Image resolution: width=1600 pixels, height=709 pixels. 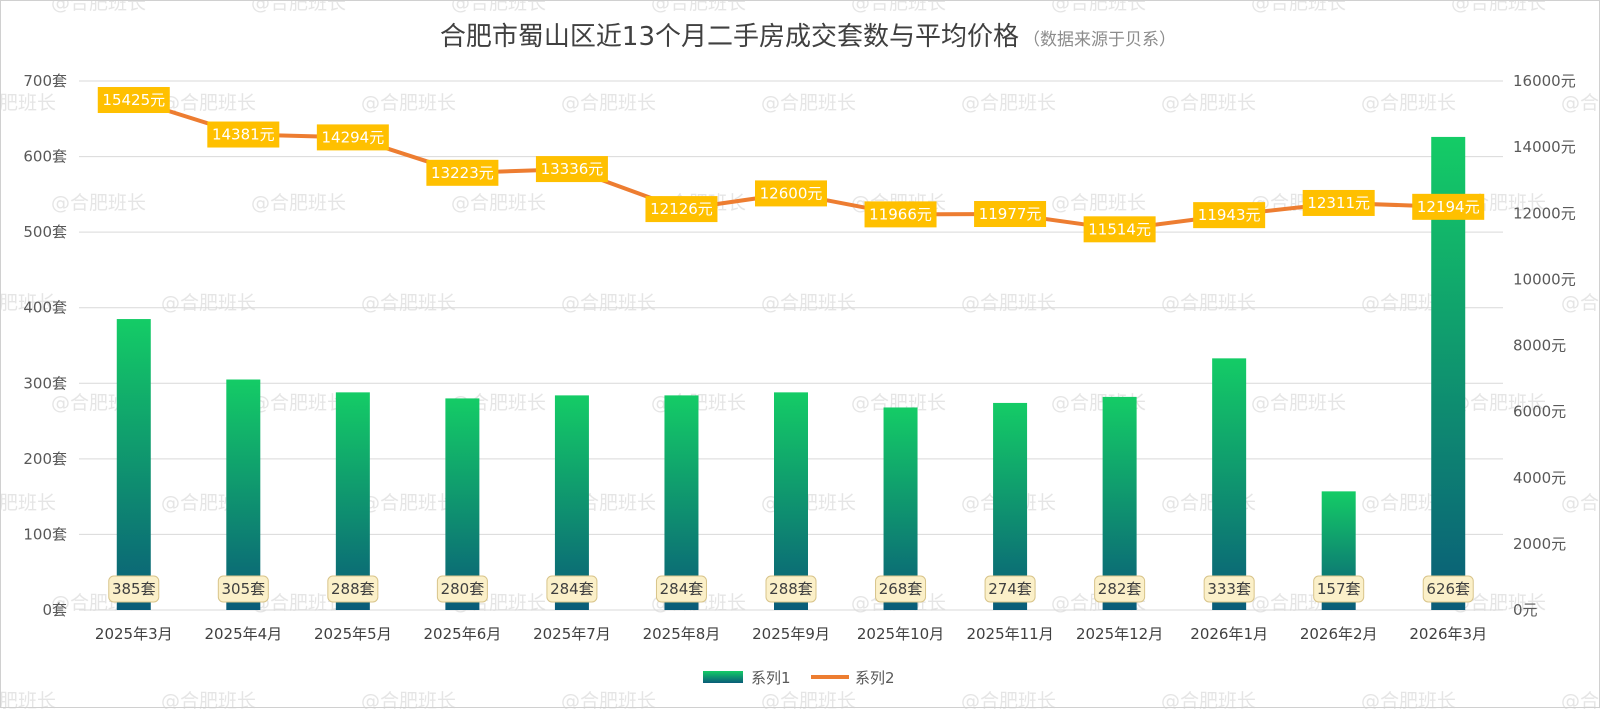 I want to click on y-right-tick-label: 6000元, so click(x=1539, y=412).